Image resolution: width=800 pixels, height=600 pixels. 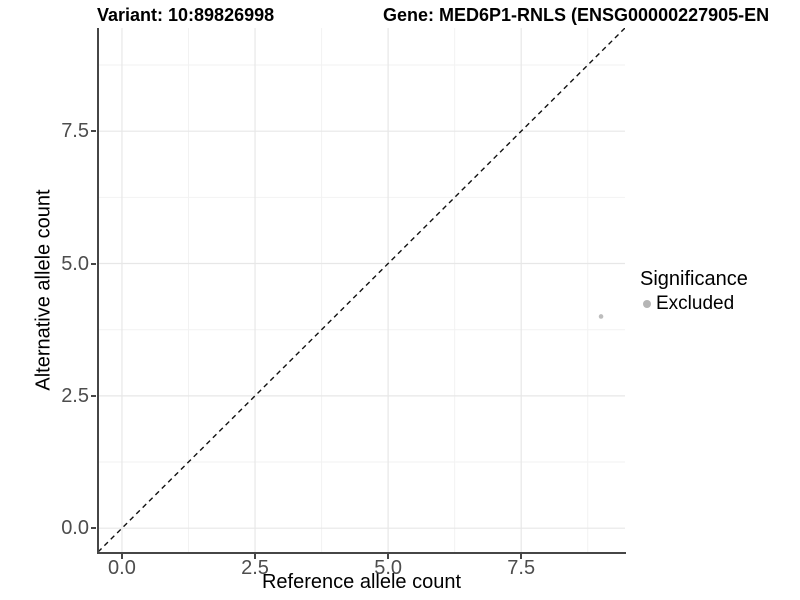 What do you see at coordinates (75, 263) in the screenshot?
I see `y-tick-label: 5.0` at bounding box center [75, 263].